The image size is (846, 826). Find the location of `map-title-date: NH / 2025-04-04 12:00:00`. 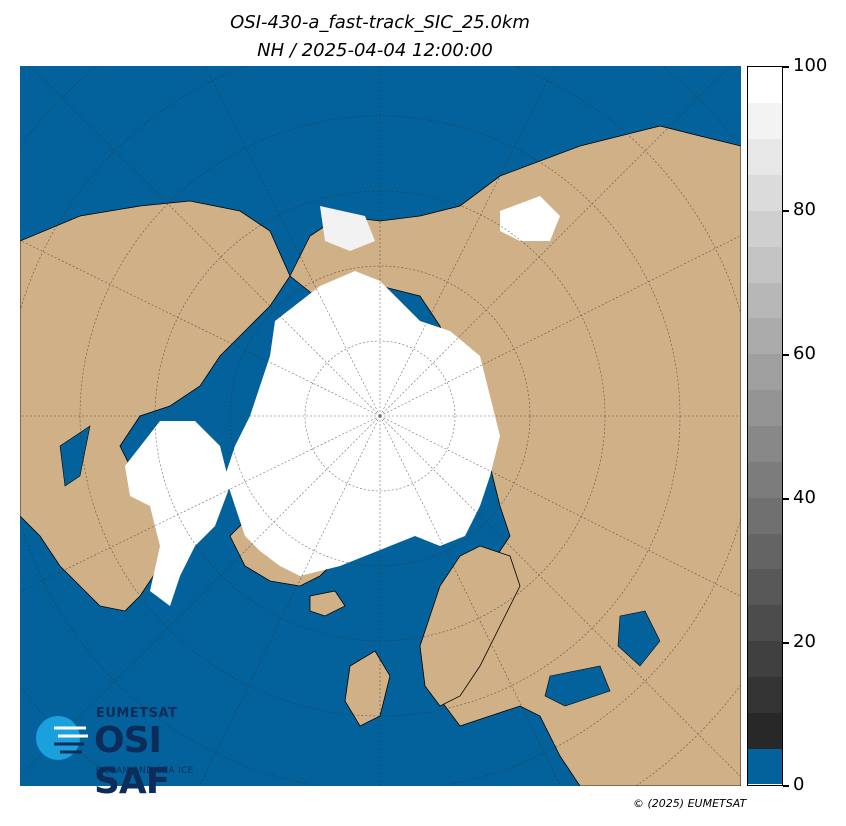

map-title-date: NH / 2025-04-04 12:00:00 is located at coordinates (375, 50).